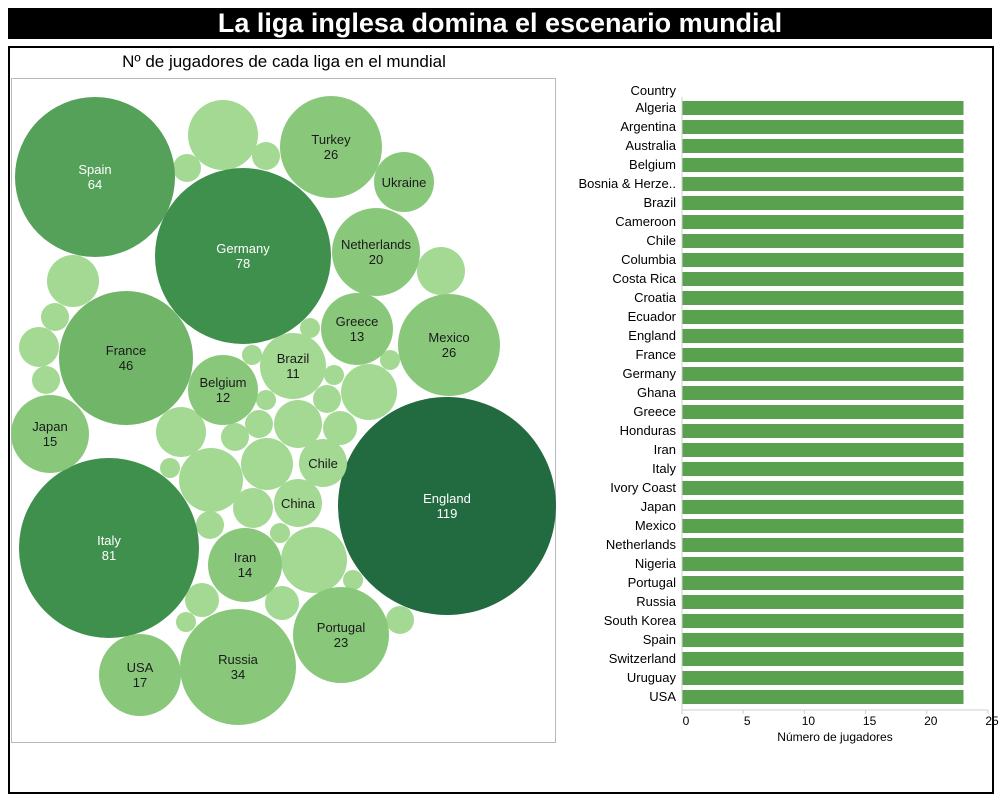 The image size is (1000, 800). What do you see at coordinates (823, 203) in the screenshot?
I see `bar-brazil` at bounding box center [823, 203].